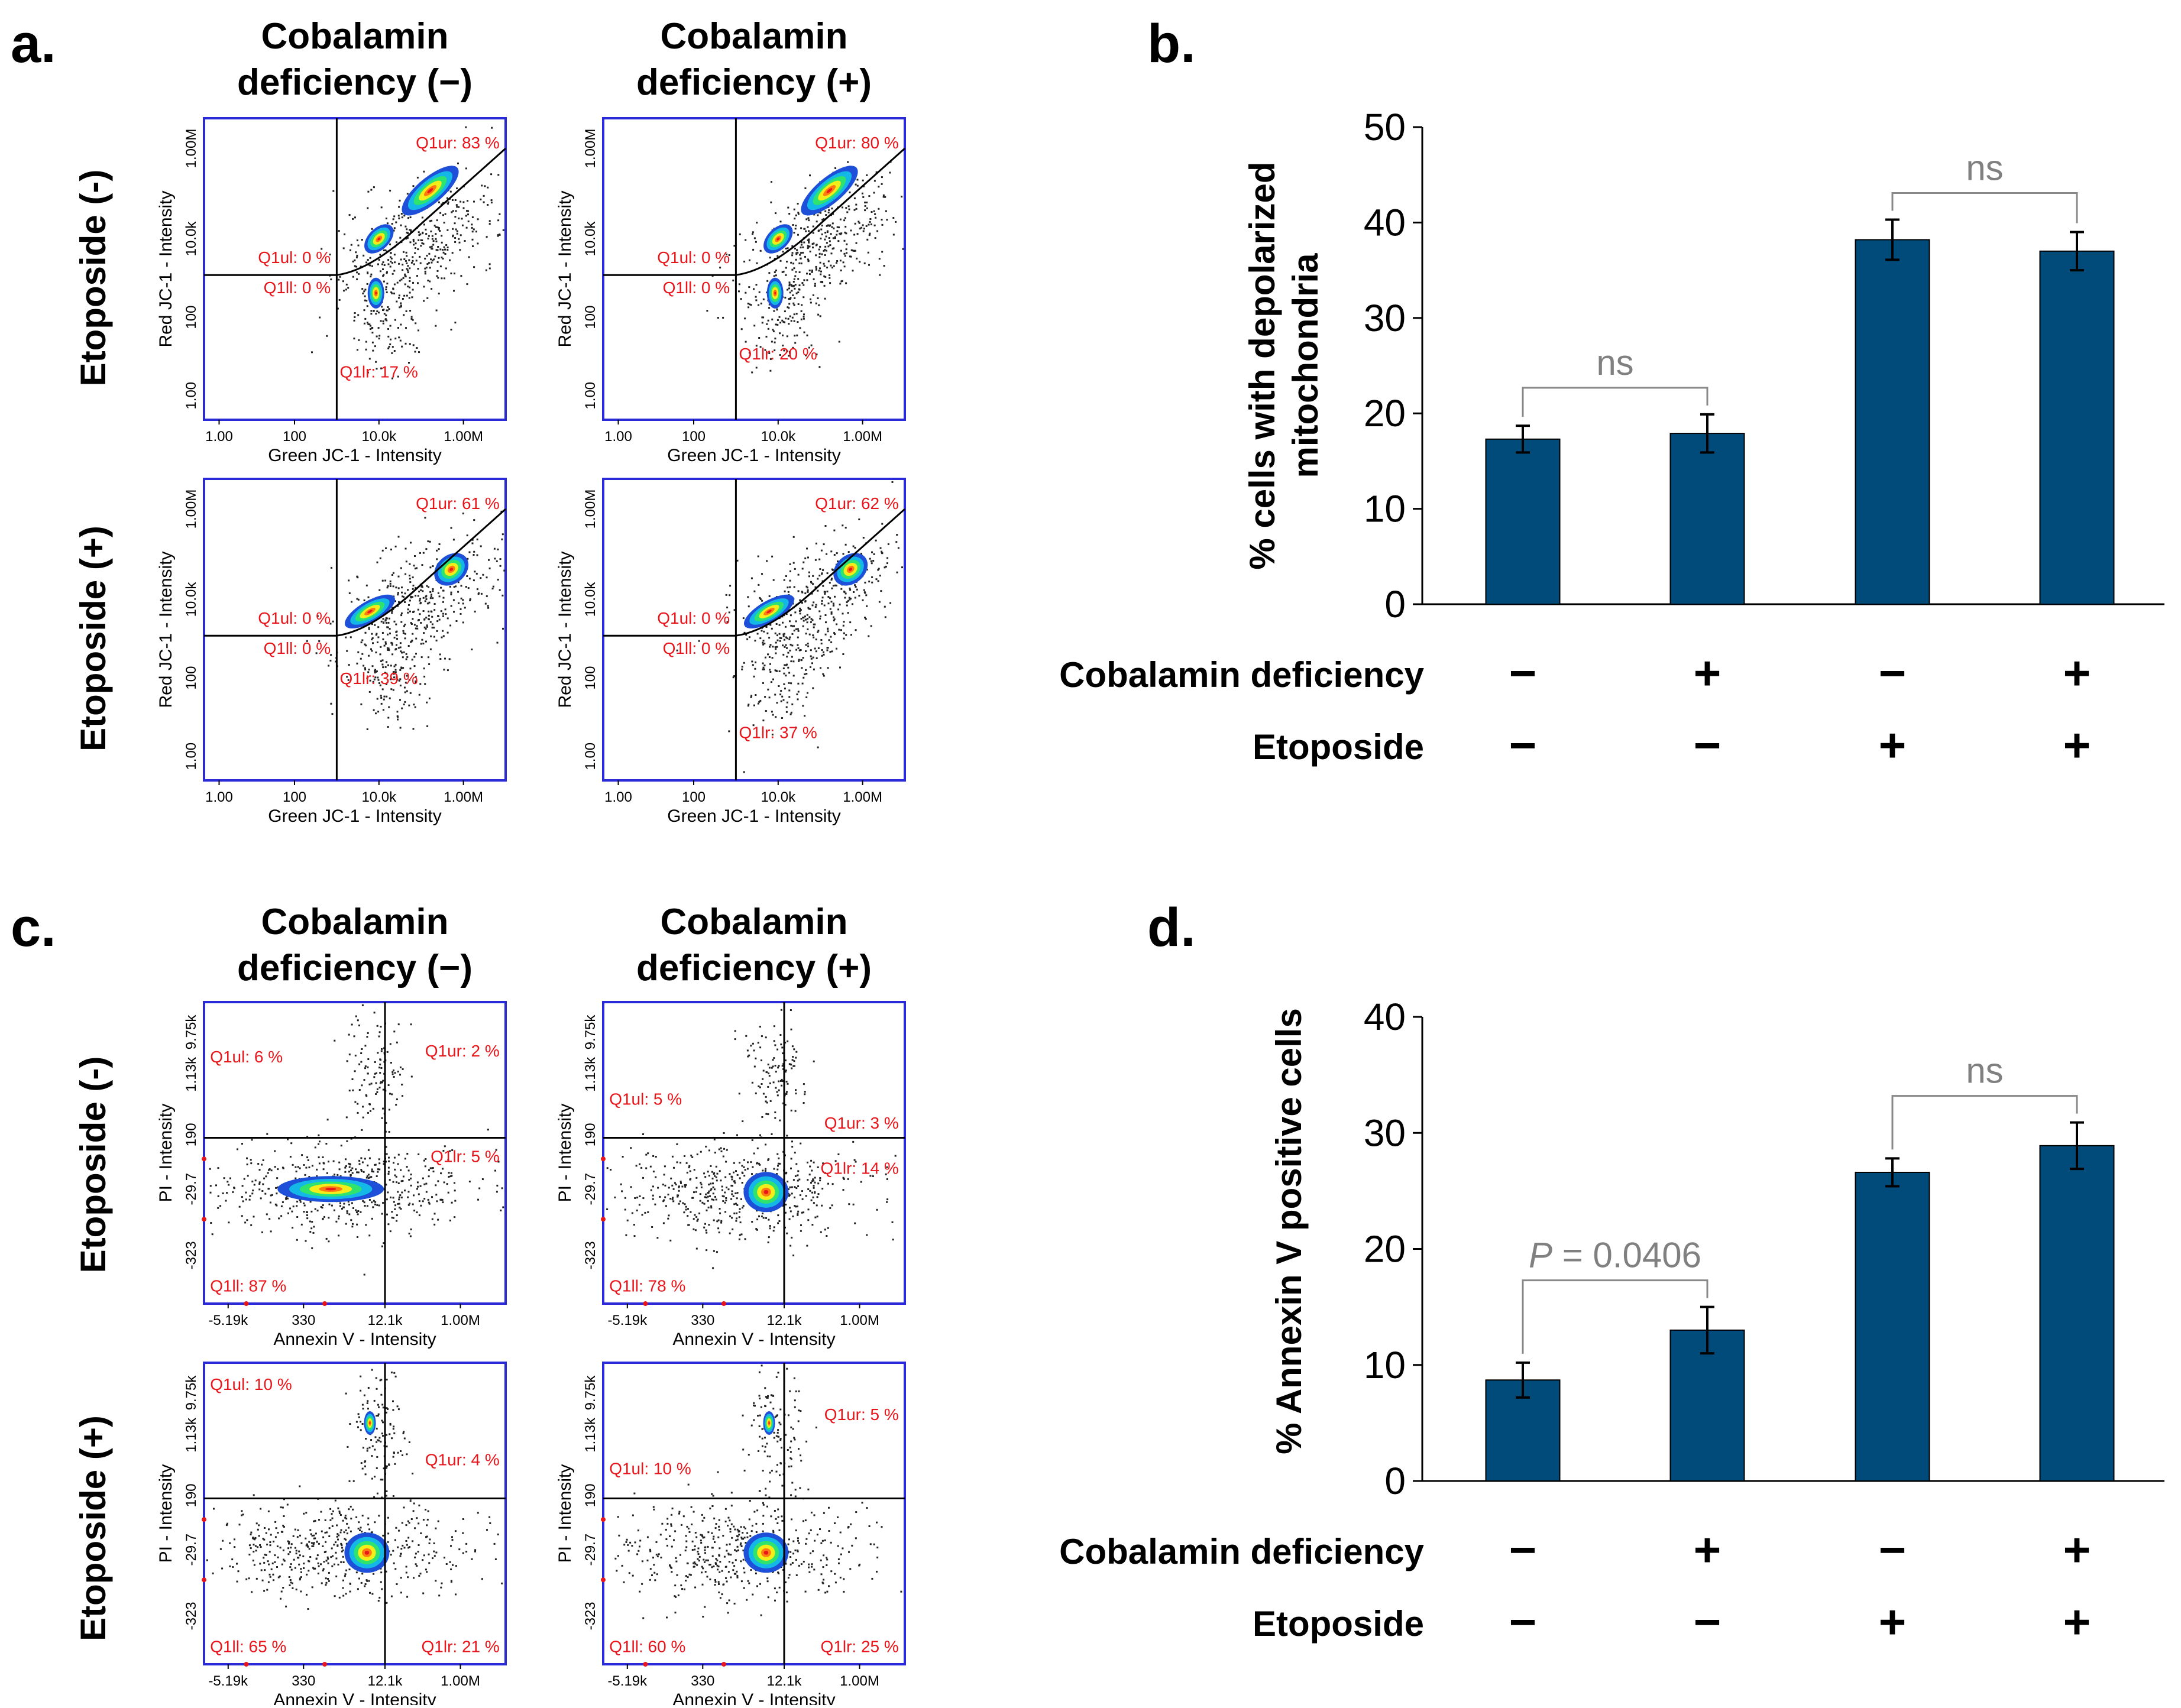 This screenshot has width=2181, height=1708. What do you see at coordinates (646, 1099) in the screenshot?
I see `annexin-quadrant-label-ul: Q1ul: 5 %` at bounding box center [646, 1099].